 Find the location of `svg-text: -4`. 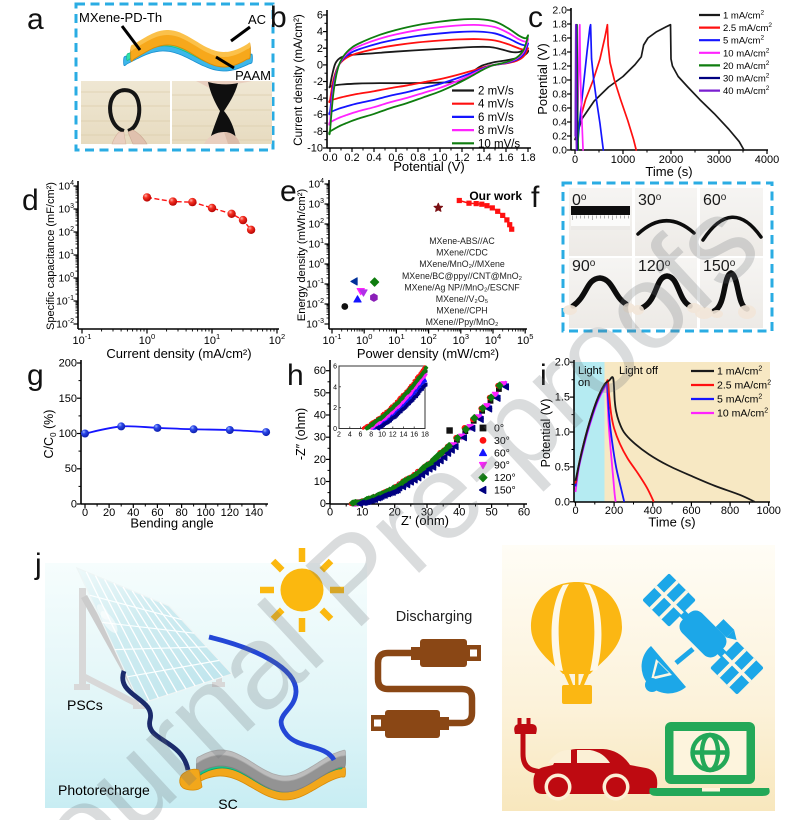

svg-text: -4 is located at coordinates (318, 99).